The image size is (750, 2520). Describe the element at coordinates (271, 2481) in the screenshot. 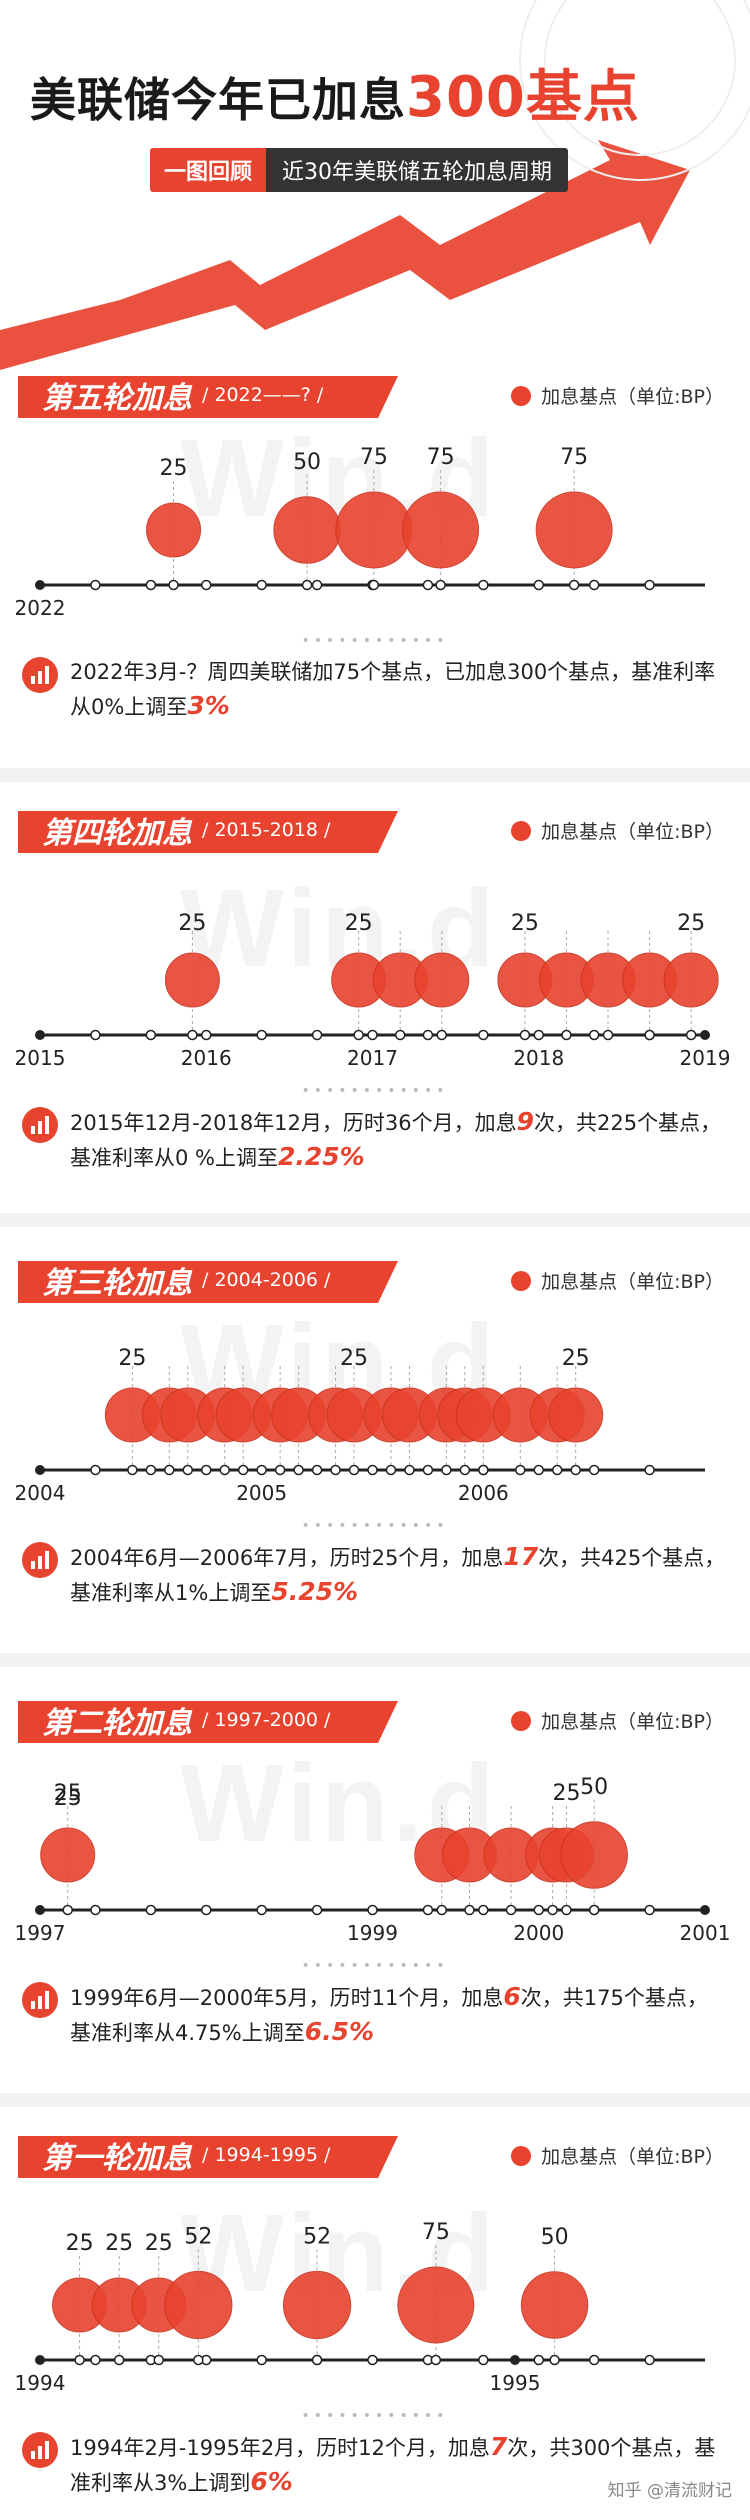

I see `summary-highlight: 6%` at that location.